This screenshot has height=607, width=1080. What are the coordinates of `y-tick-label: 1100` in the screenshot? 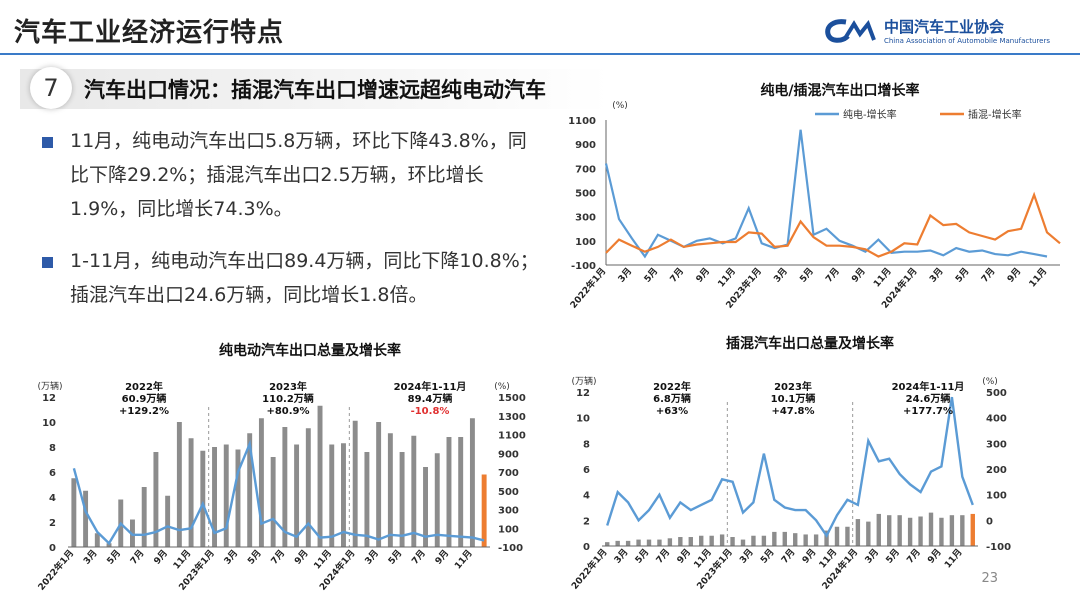 It's located at (582, 121).